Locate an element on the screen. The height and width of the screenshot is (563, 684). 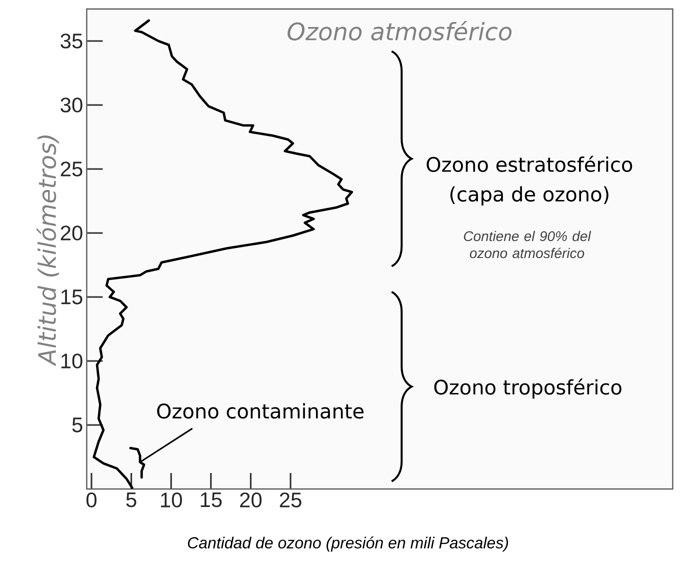
y-tick-label: 25 is located at coordinates (71, 169).